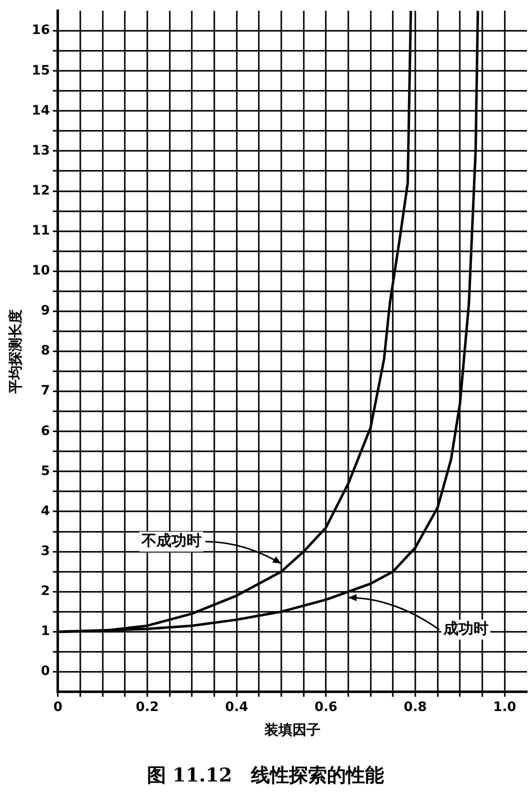  What do you see at coordinates (265, 775) in the screenshot?
I see `text: 图 11.12 线性探索的性能` at bounding box center [265, 775].